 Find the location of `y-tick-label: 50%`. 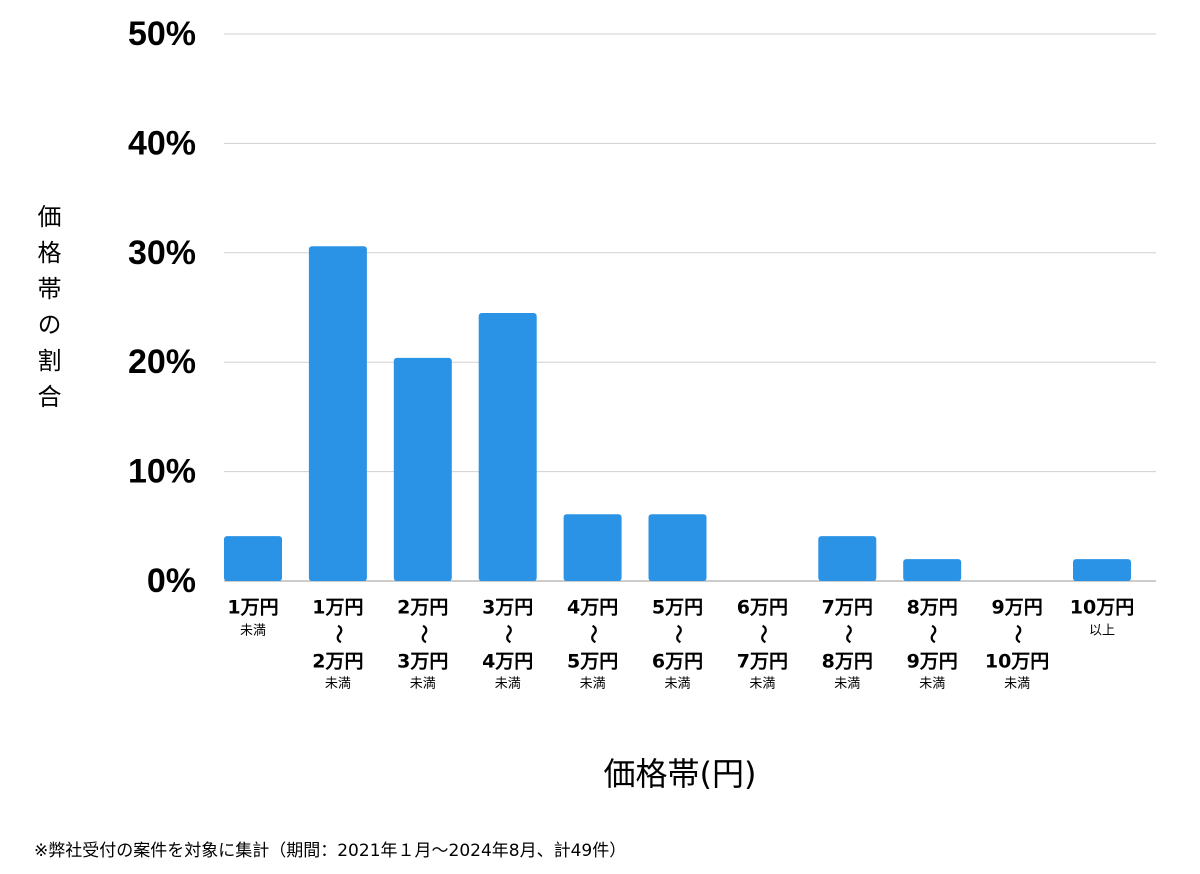

y-tick-label: 50% is located at coordinates (162, 34).